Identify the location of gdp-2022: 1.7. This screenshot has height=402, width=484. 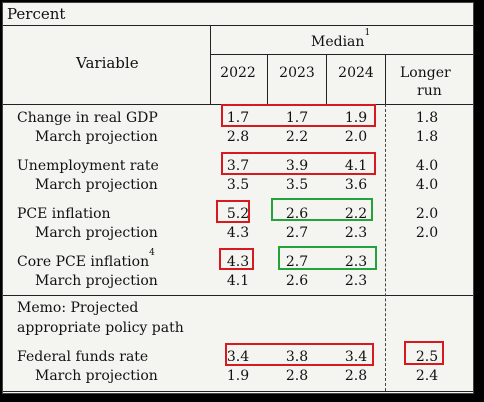
(238, 118).